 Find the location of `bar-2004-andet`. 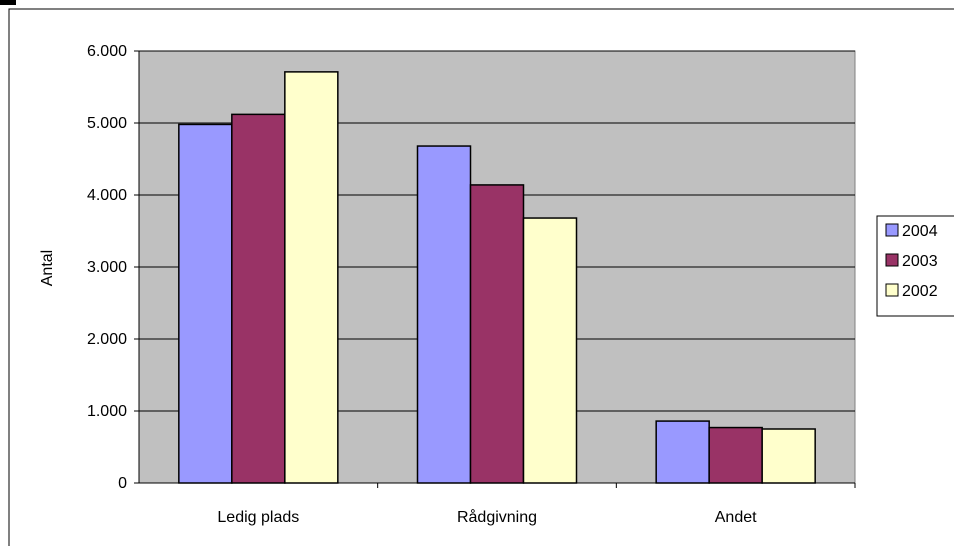

bar-2004-andet is located at coordinates (682, 452).